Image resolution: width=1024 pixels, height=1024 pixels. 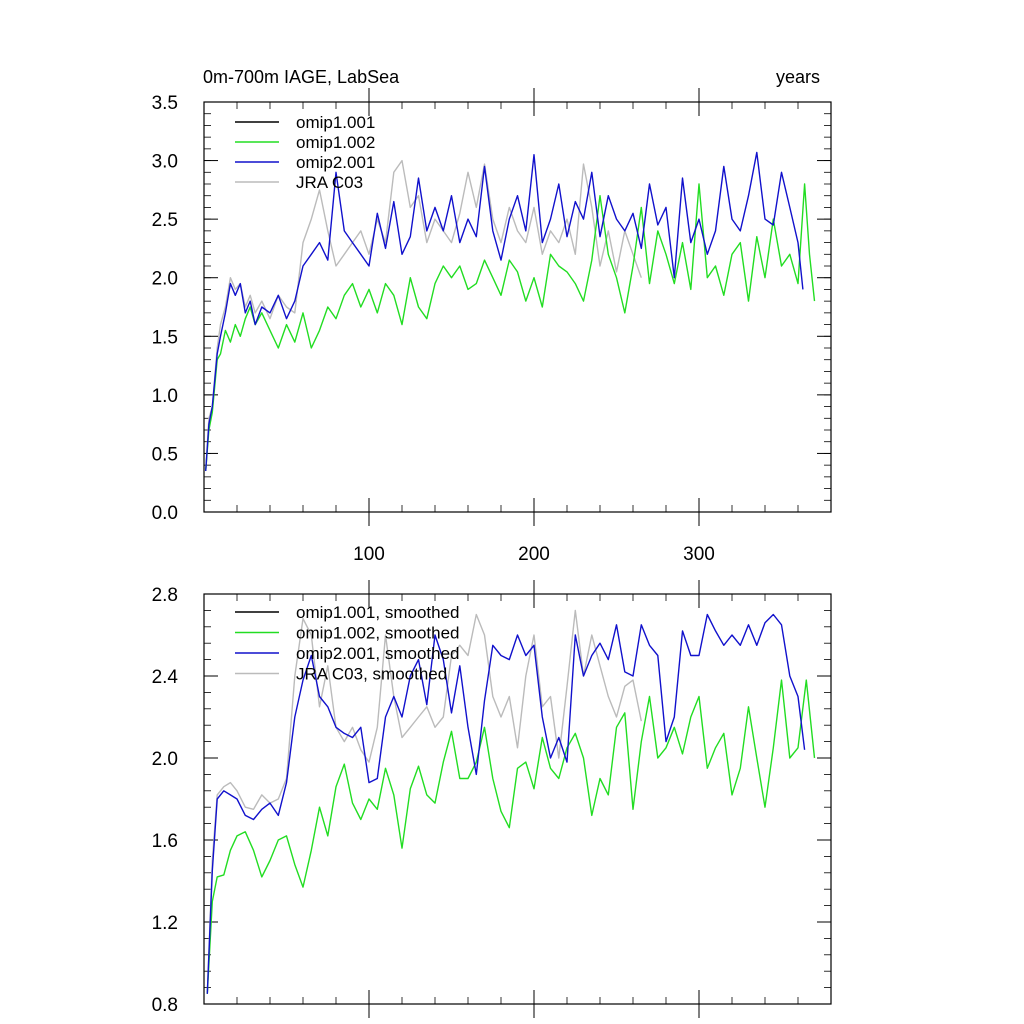 What do you see at coordinates (165, 337) in the screenshot?
I see `y-tick-label: 1.5` at bounding box center [165, 337].